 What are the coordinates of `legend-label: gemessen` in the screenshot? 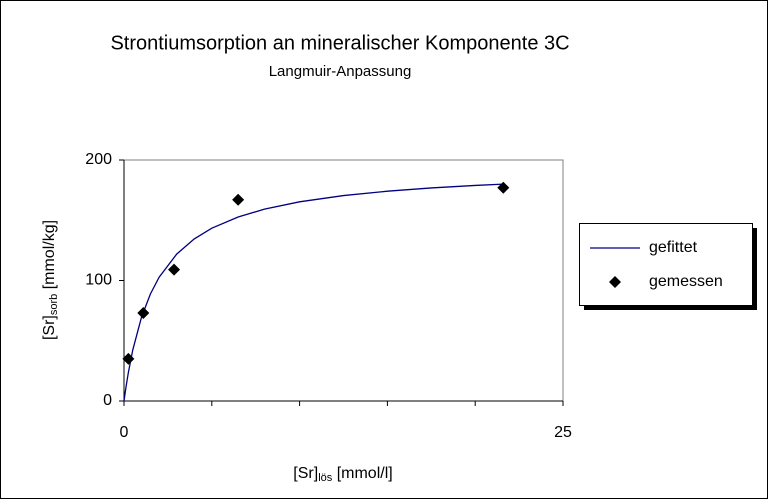 It's located at (686, 281).